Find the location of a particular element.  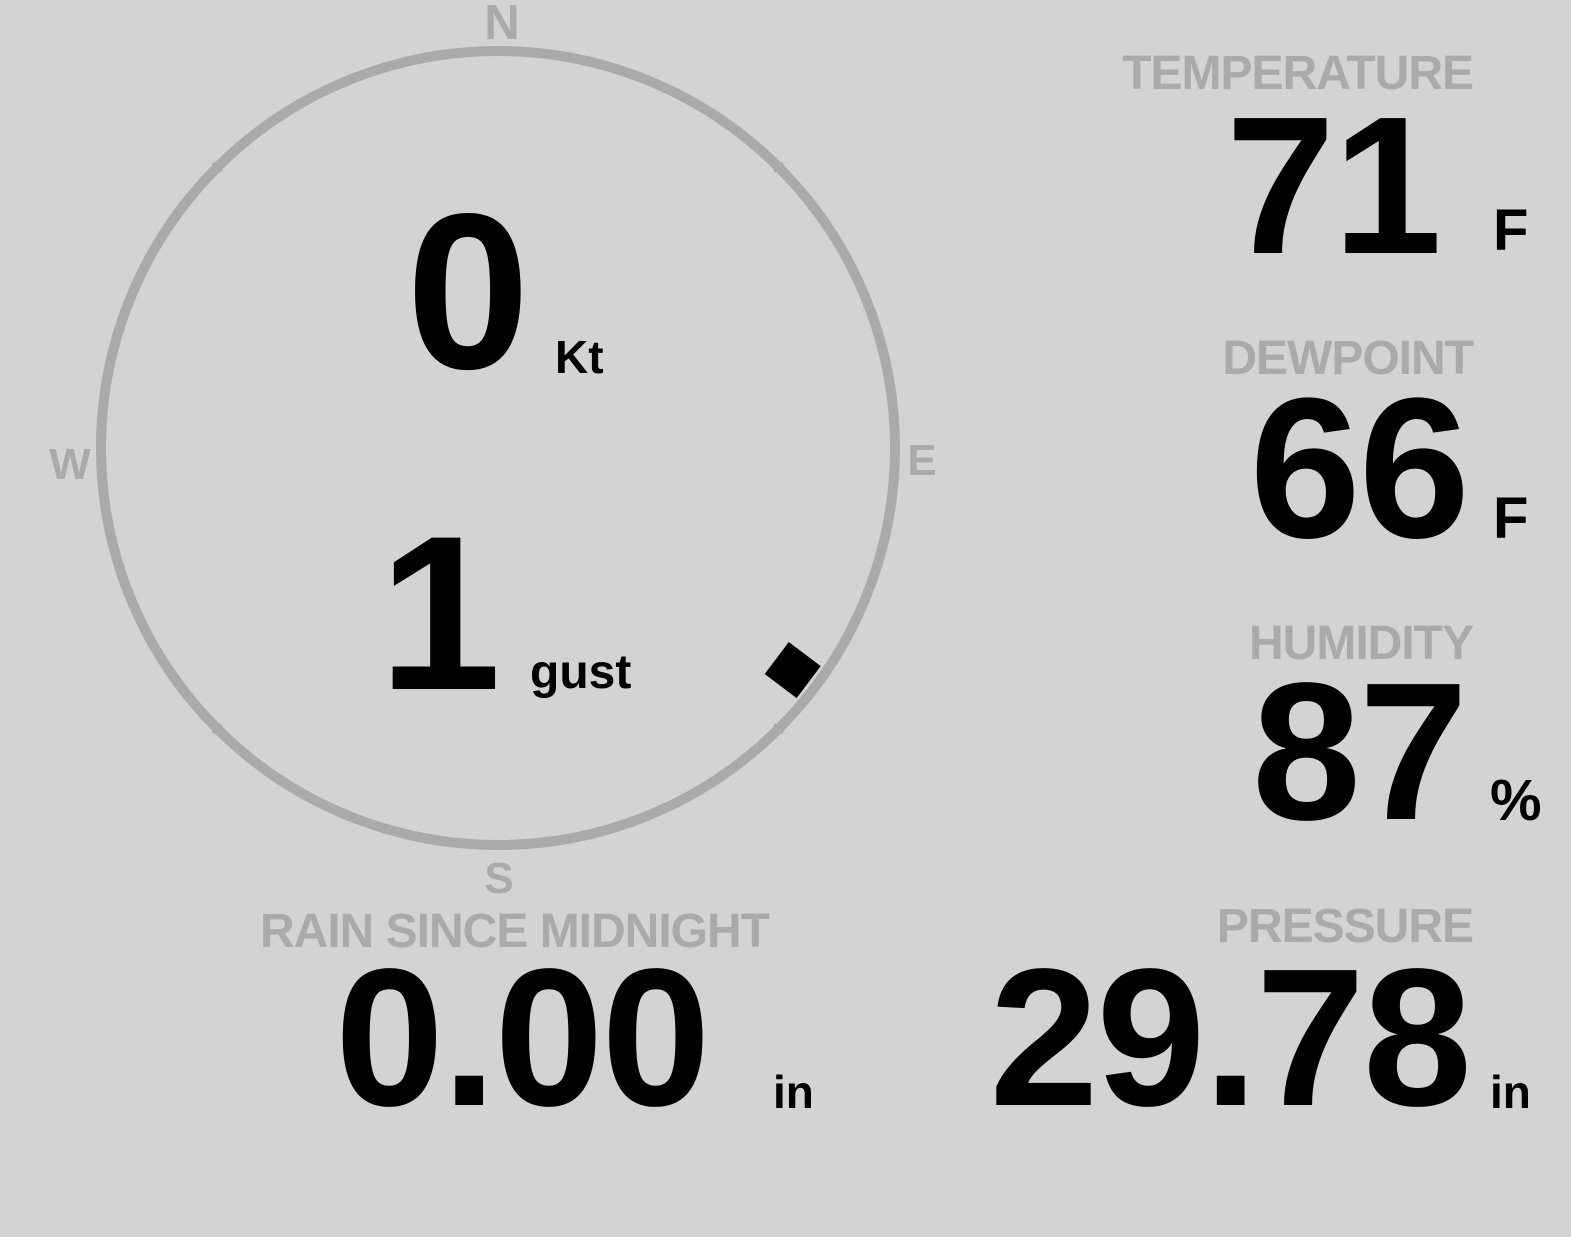

pressure-label: PRESSURE is located at coordinates (1345, 926).